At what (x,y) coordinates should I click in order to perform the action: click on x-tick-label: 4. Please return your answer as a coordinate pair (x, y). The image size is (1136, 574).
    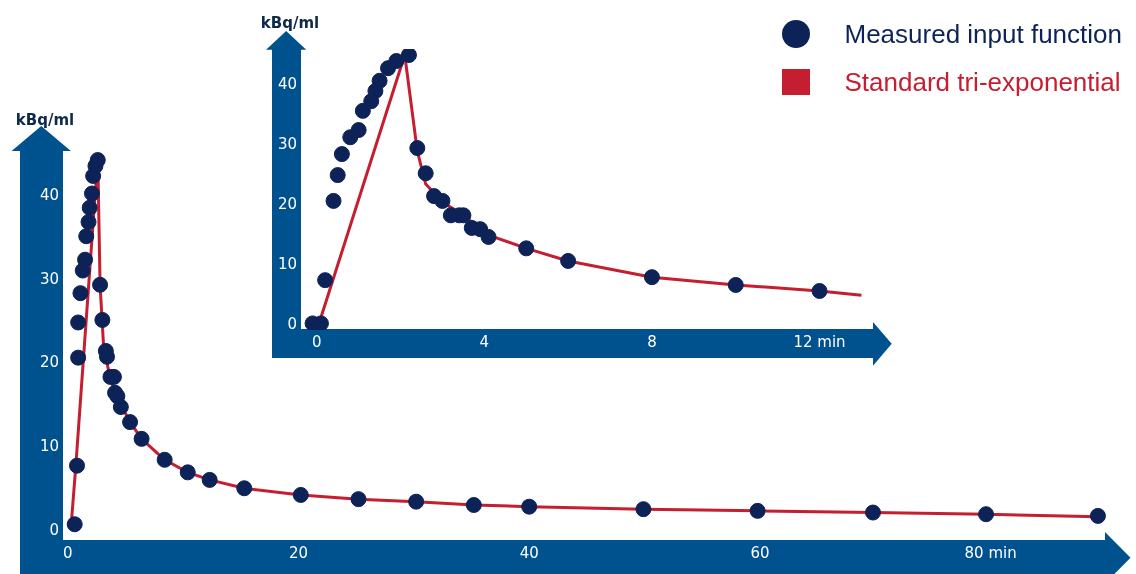
    Looking at the image, I should click on (484, 341).